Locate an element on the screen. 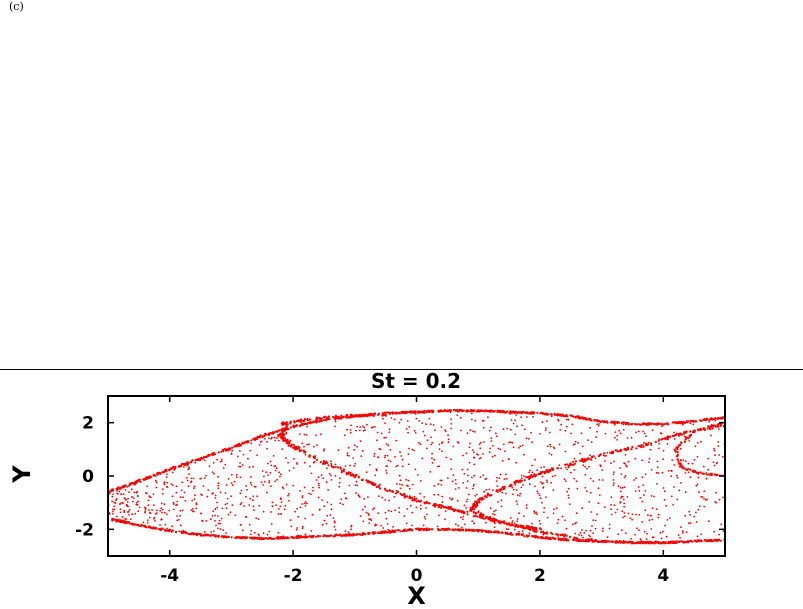 Image resolution: width=803 pixels, height=609 pixels. x-tick-label: 2 is located at coordinates (540, 576).